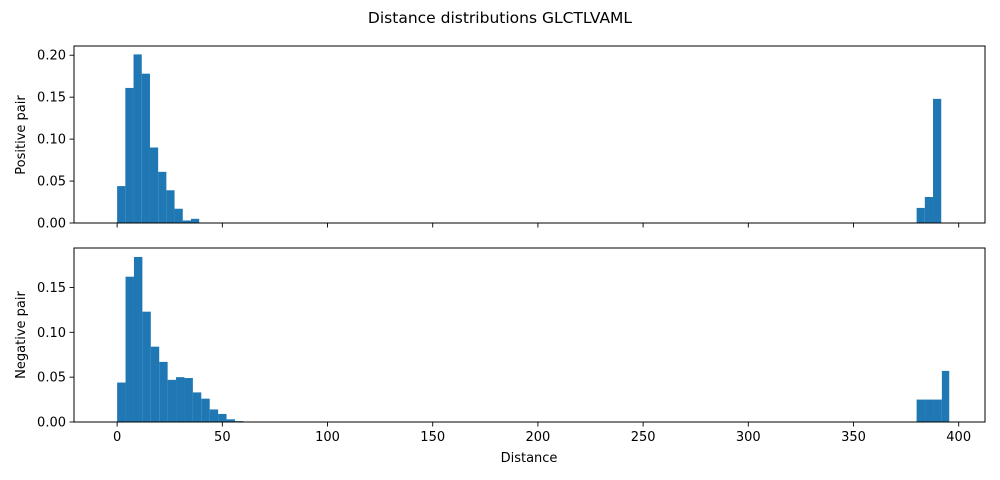 The height and width of the screenshot is (480, 1000). I want to click on x-axis-label: Distance, so click(529, 458).